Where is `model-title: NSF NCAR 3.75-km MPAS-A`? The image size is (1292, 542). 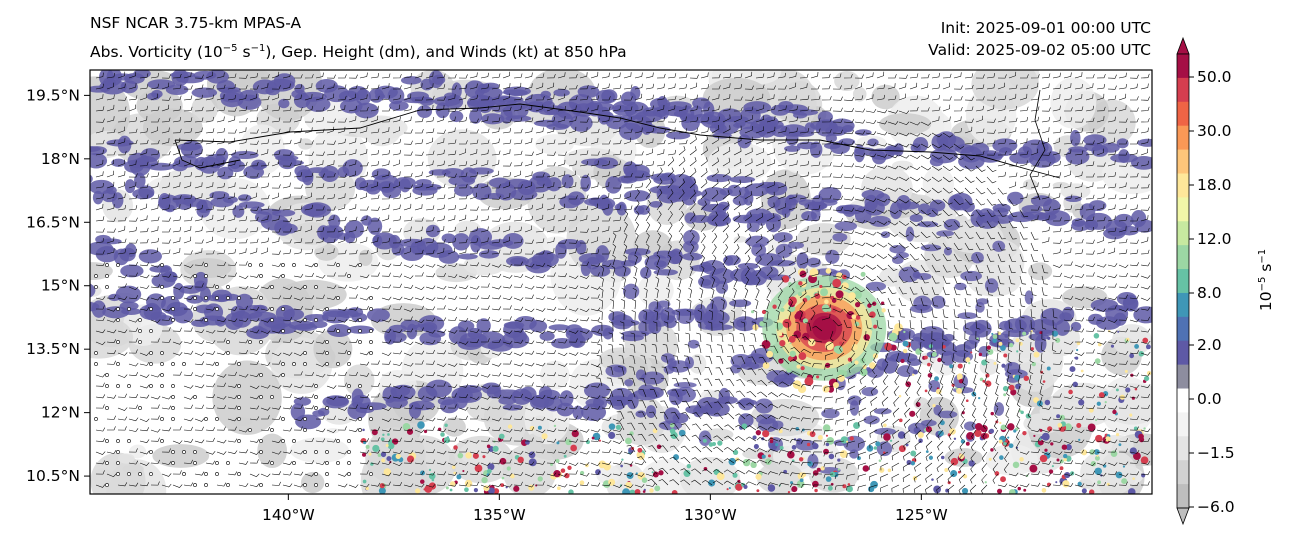
model-title: NSF NCAR 3.75-km MPAS-A is located at coordinates (196, 23).